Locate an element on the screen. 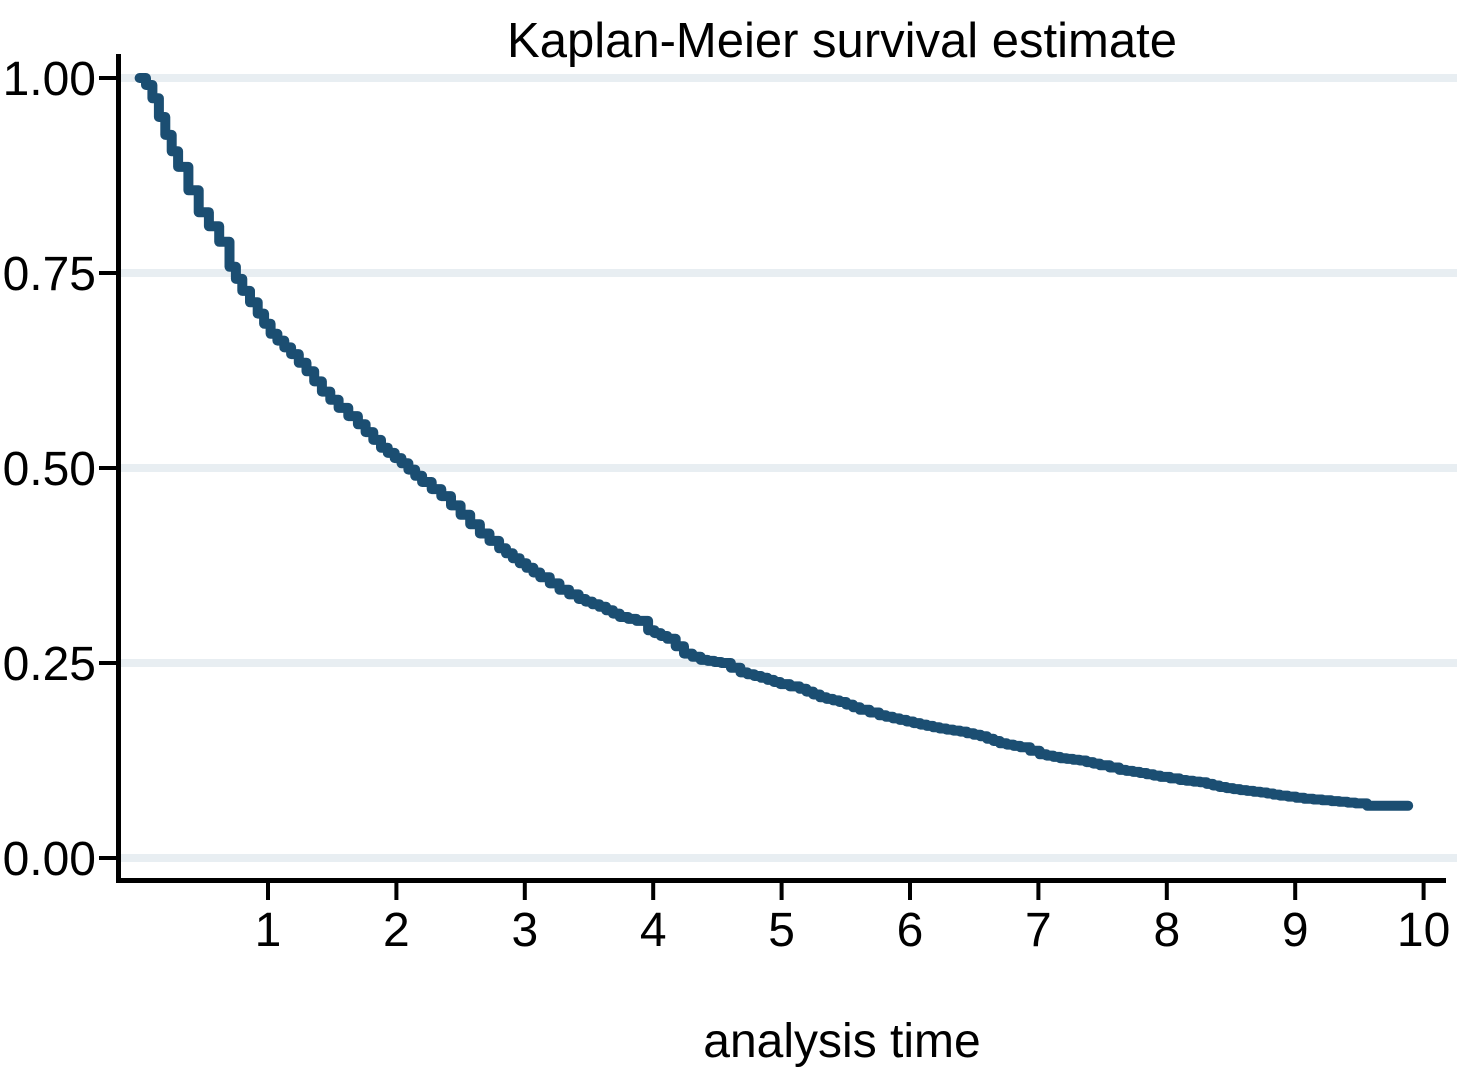  x-tick-label-6: 6 is located at coordinates (910, 930).